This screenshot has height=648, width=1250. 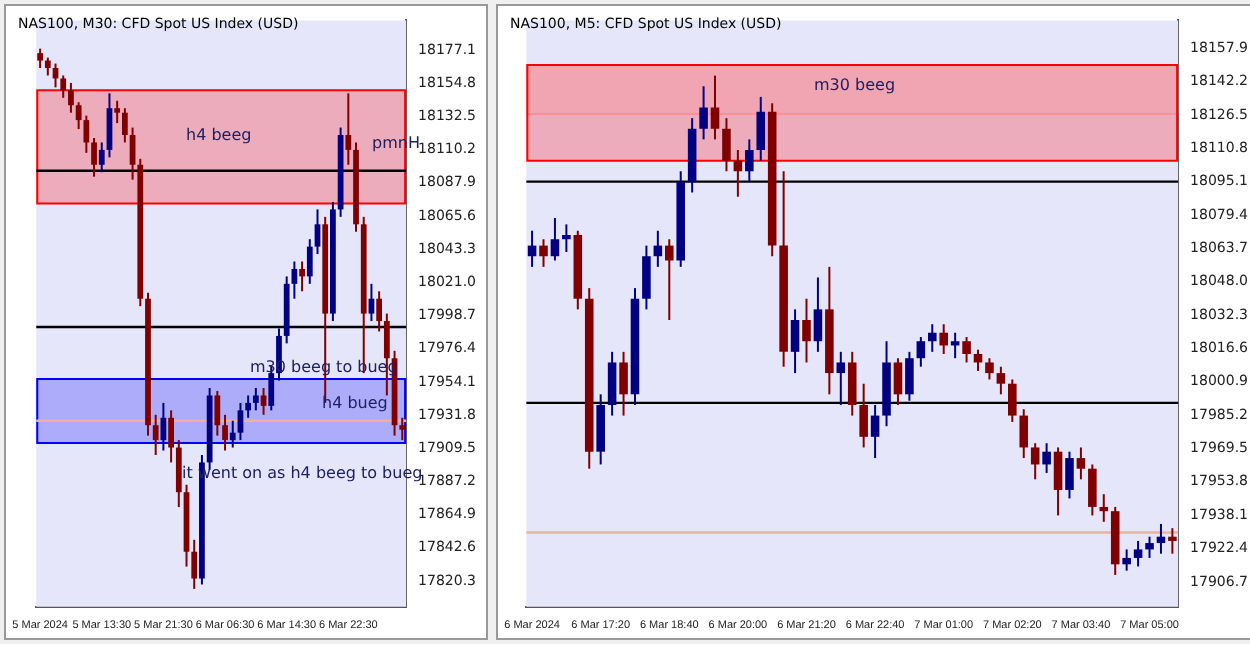 I want to click on annotation: m30 beeg, so click(x=855, y=85).